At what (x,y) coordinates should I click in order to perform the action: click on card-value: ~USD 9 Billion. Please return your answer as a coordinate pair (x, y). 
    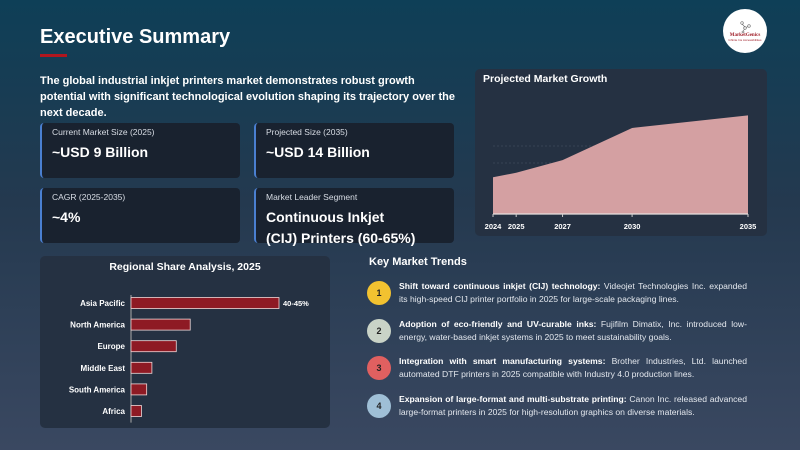
    Looking at the image, I should click on (100, 152).